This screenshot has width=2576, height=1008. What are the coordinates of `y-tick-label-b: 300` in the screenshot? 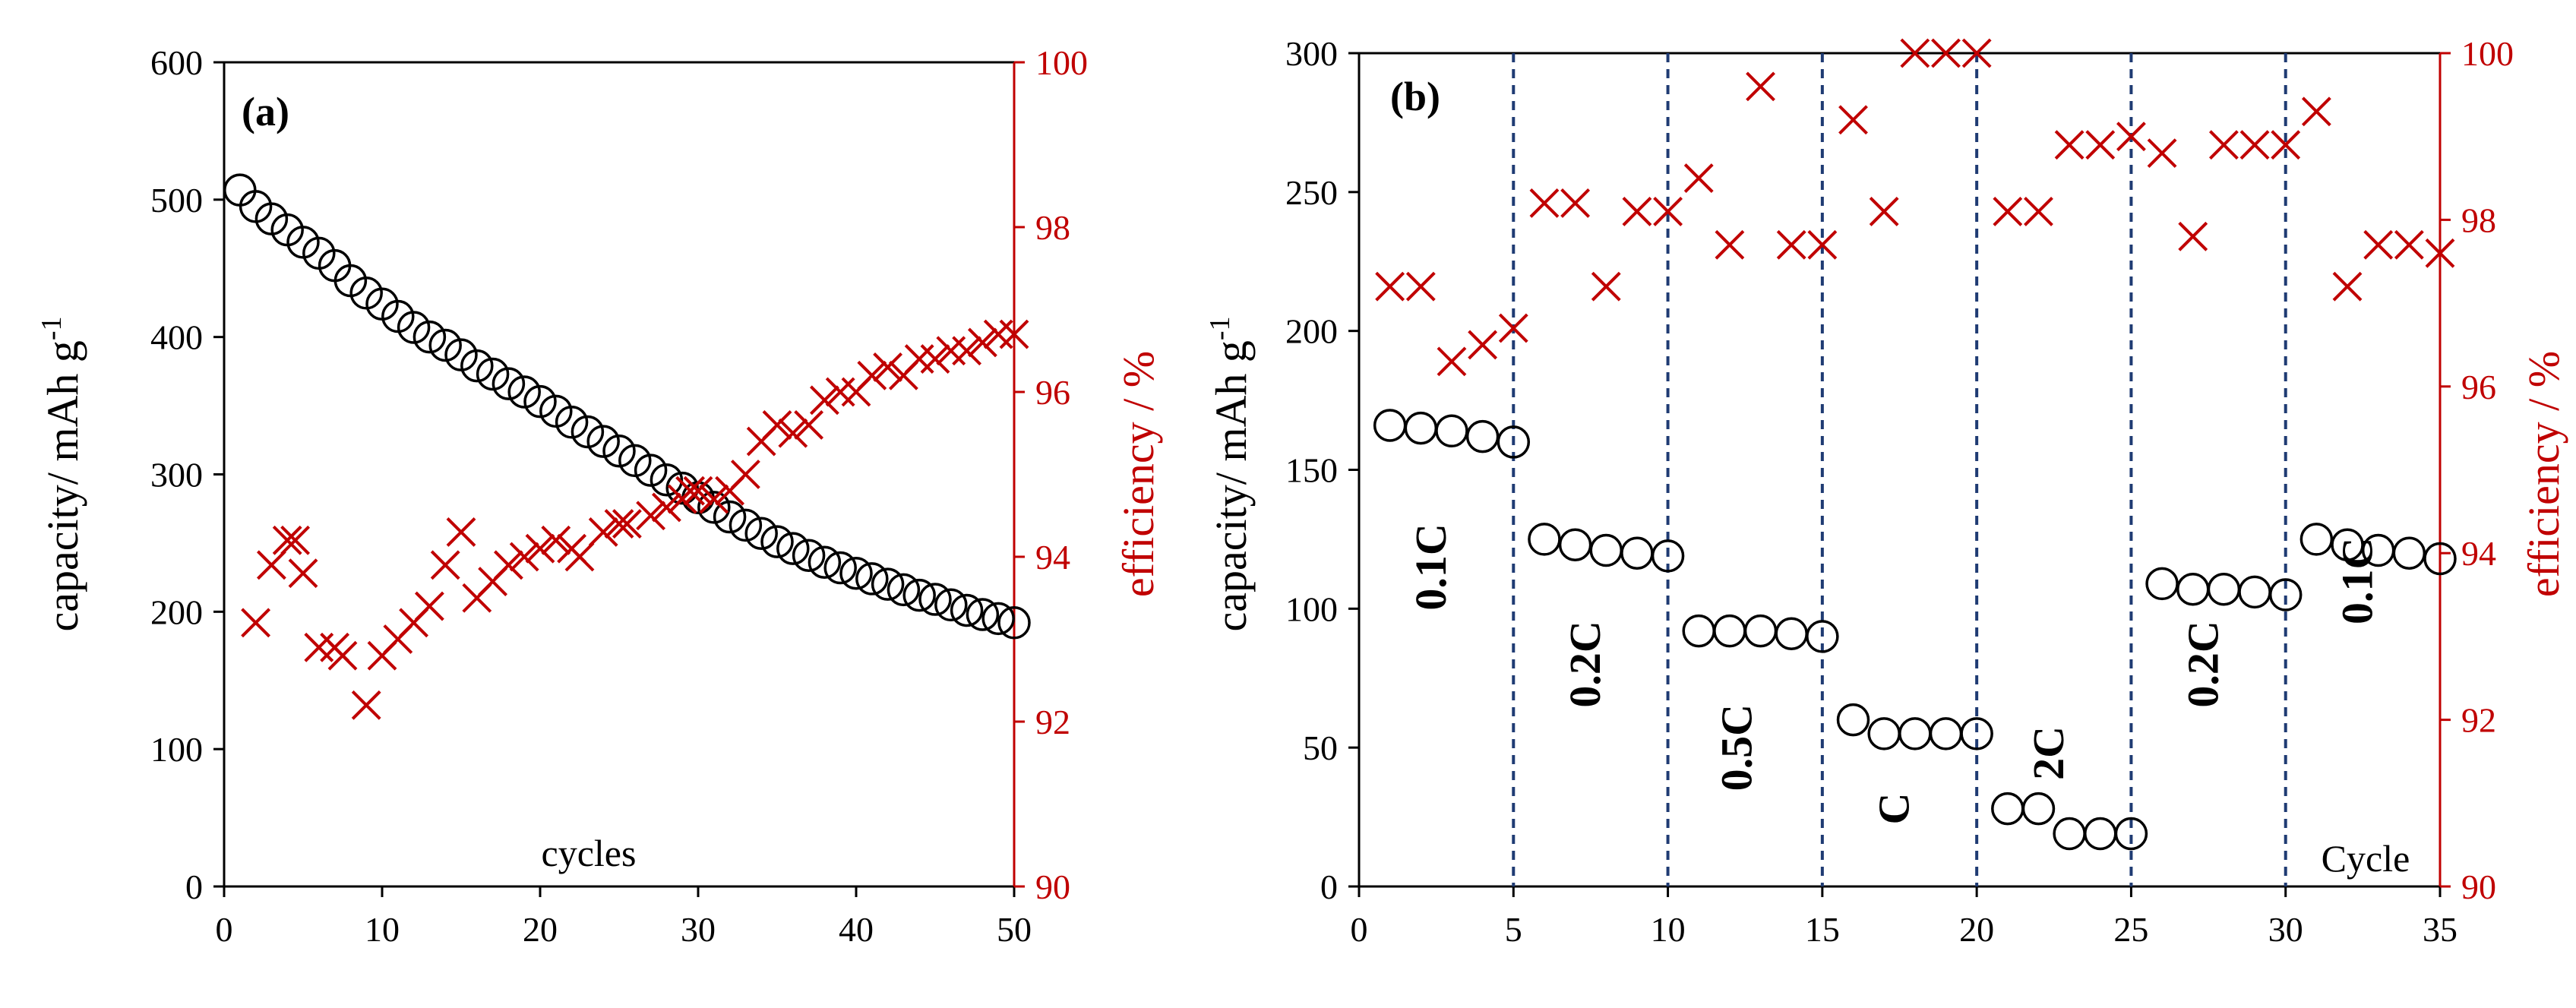 It's located at (1311, 53).